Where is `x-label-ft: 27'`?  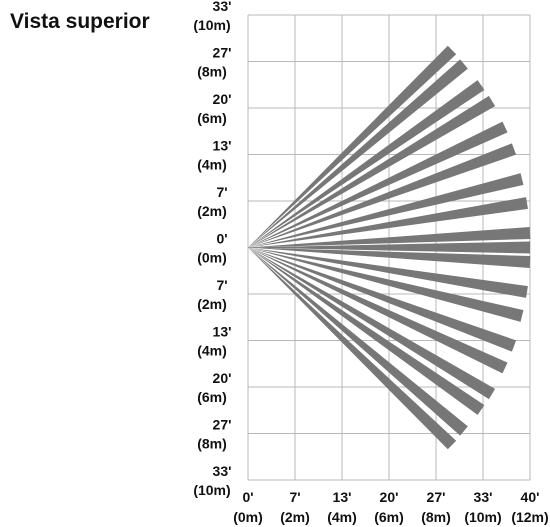
x-label-ft: 27' is located at coordinates (436, 497).